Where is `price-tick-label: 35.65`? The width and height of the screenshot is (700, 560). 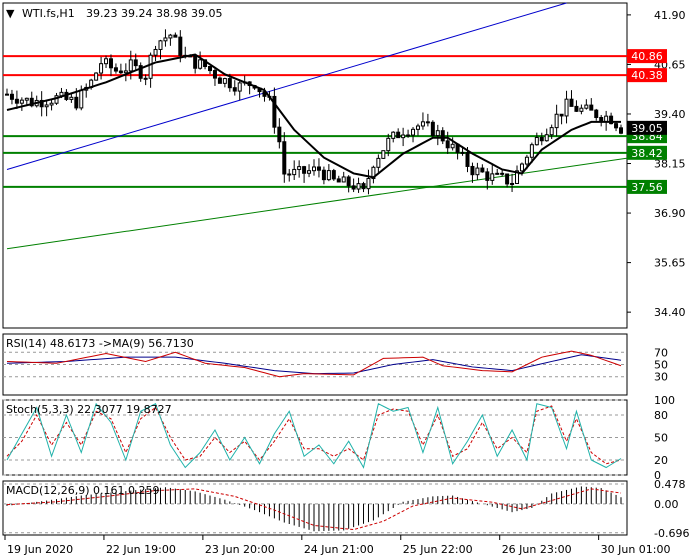 price-tick-label: 35.65 is located at coordinates (670, 263).